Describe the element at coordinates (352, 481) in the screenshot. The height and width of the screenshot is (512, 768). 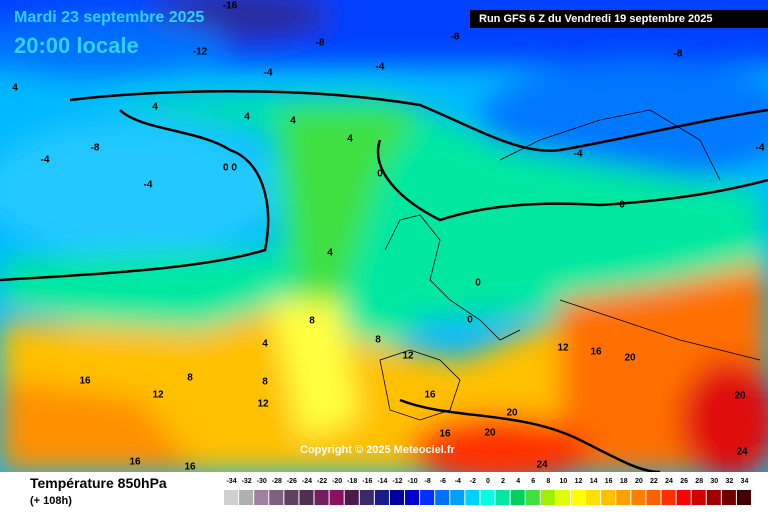
I see `scale-label: -18` at that location.